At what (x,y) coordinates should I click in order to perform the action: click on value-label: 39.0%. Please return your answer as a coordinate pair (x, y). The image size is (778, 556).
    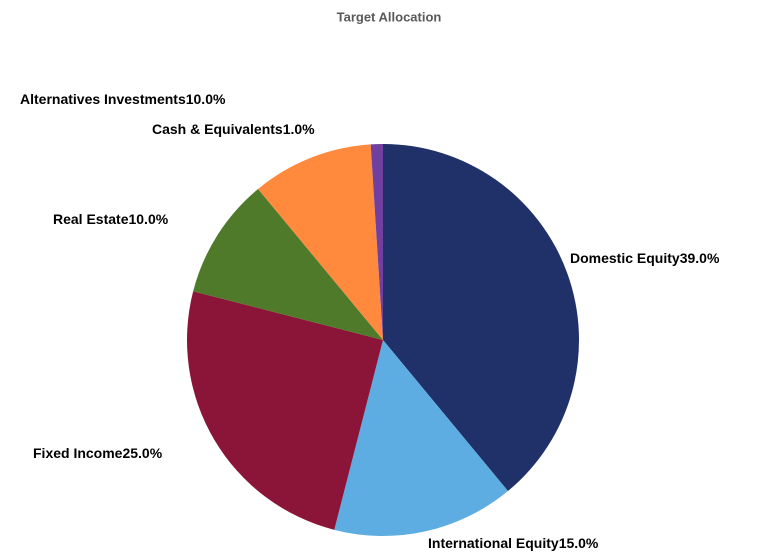
    Looking at the image, I should click on (700, 258).